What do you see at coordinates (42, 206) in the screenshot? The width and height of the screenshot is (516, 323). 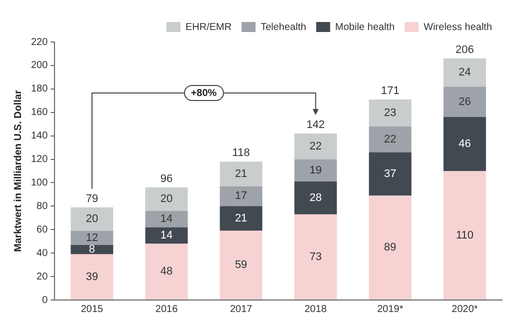 I see `y-tick-label: 80` at bounding box center [42, 206].